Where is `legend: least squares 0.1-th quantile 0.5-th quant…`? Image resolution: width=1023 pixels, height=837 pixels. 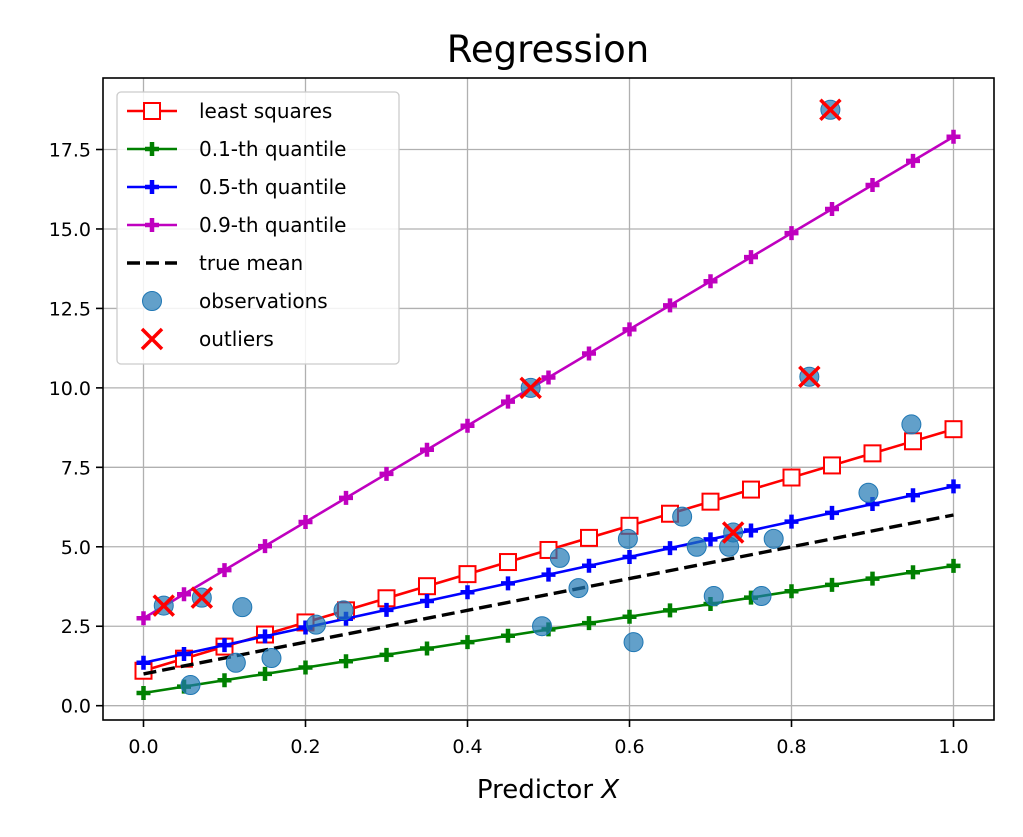
legend: least squares 0.1-th quantile 0.5-th quant… is located at coordinates (258, 228).